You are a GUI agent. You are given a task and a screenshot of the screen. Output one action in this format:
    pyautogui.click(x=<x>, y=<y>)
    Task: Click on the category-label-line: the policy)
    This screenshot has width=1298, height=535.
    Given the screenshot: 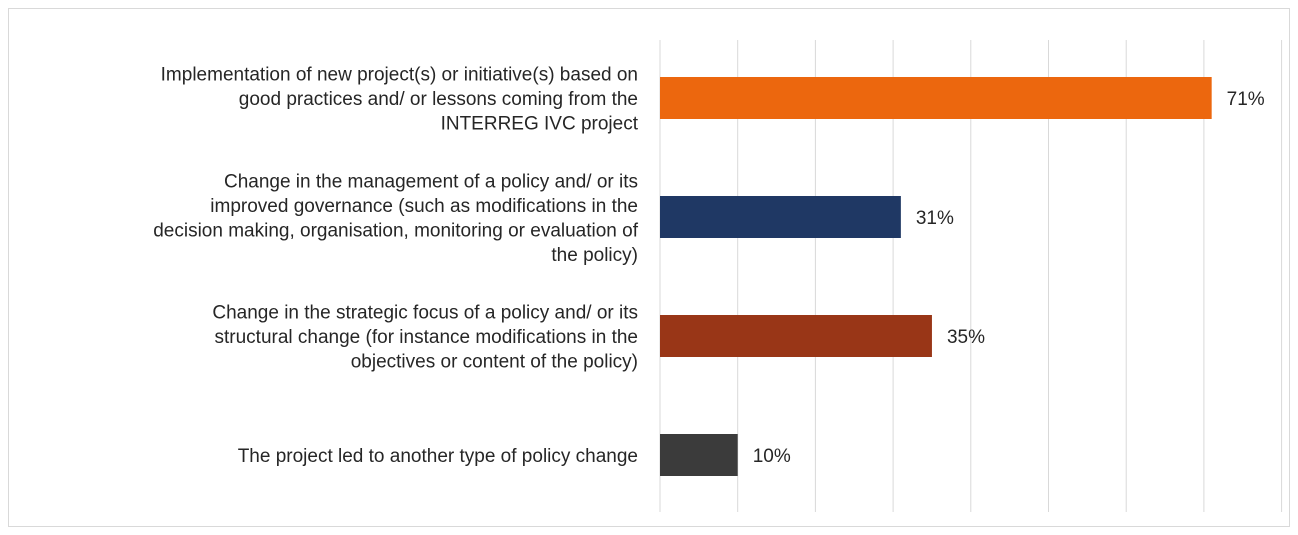 What is the action you would take?
    pyautogui.click(x=594, y=255)
    